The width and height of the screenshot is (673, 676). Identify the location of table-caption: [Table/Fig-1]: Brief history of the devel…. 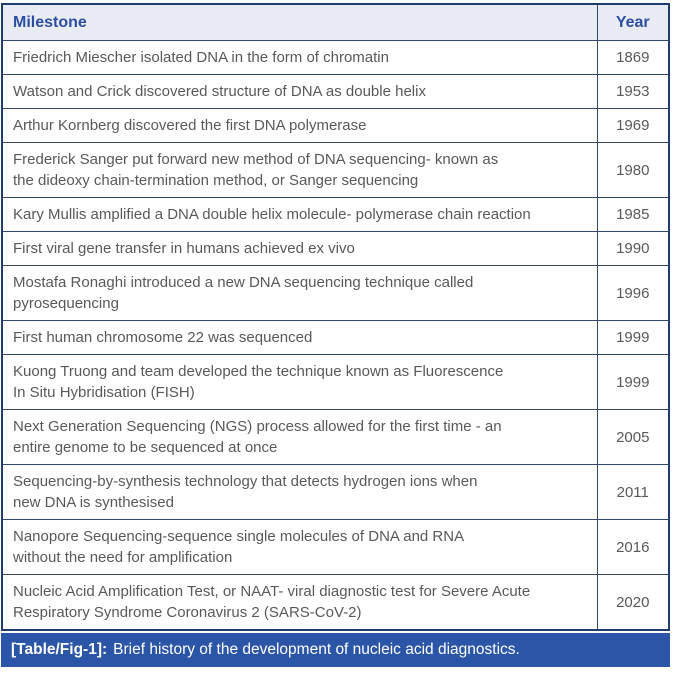
(335, 650).